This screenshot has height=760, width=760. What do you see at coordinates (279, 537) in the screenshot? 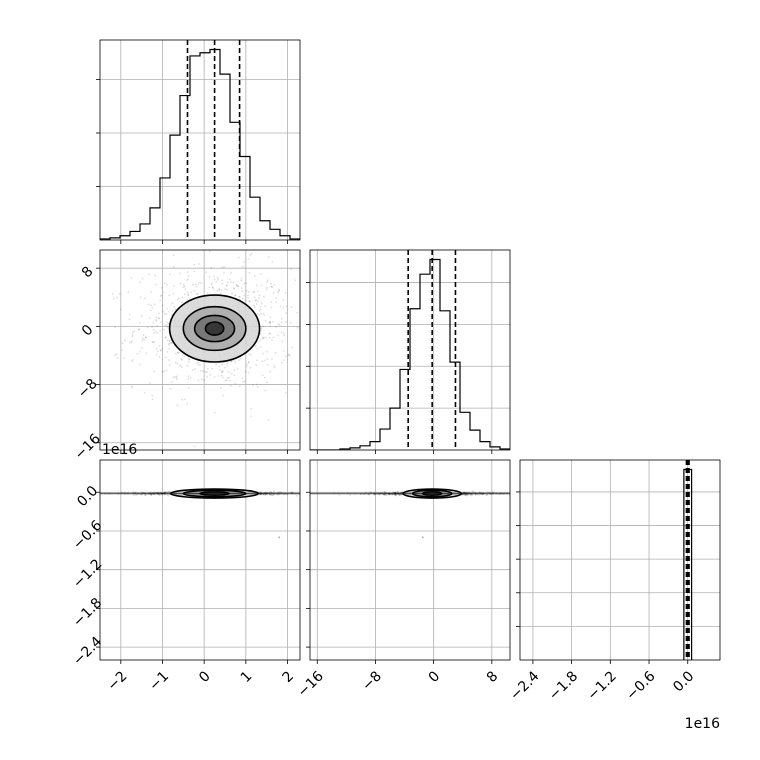
I see `outlier-point` at bounding box center [279, 537].